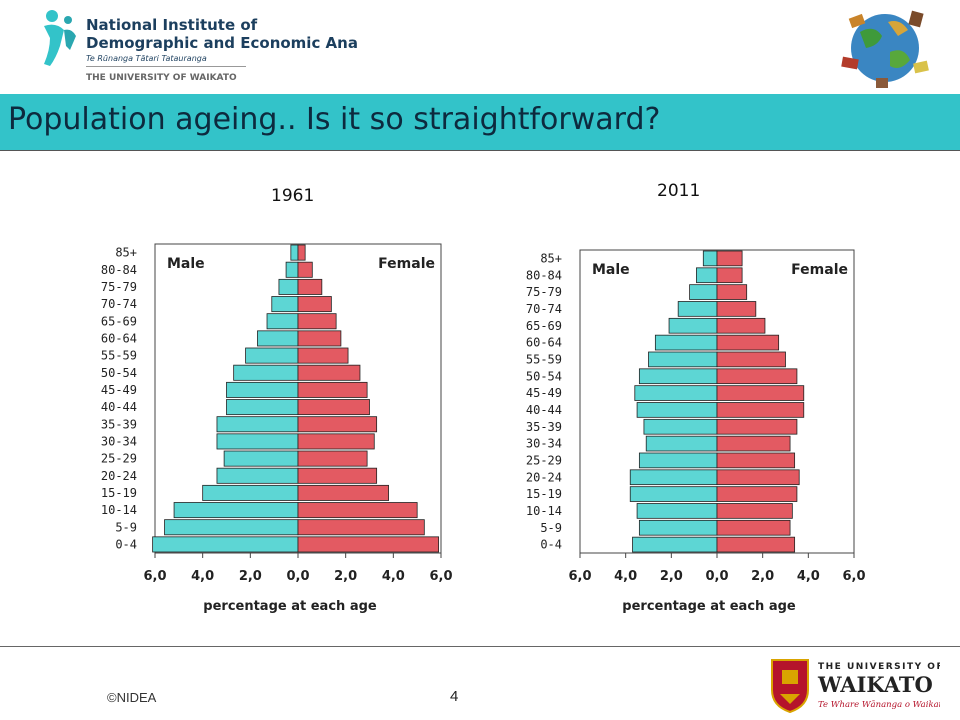 This screenshot has width=960, height=720. Describe the element at coordinates (544, 460) in the screenshot. I see `age-label: 25-29` at that location.